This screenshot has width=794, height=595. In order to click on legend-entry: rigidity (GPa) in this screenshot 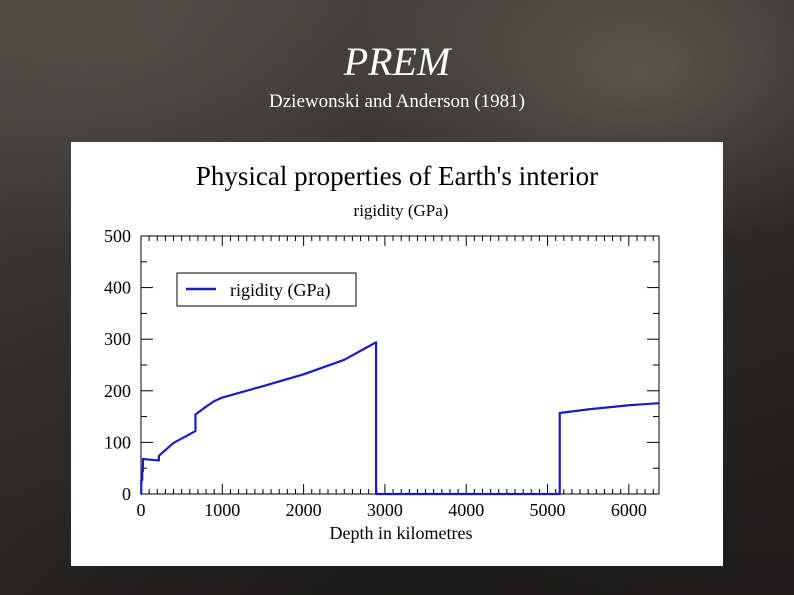, I will do `click(280, 290)`.